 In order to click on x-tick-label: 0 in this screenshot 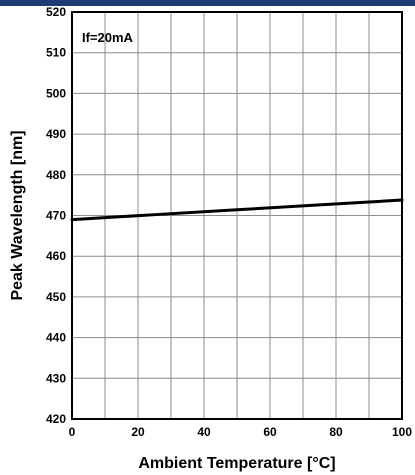, I will do `click(72, 432)`.